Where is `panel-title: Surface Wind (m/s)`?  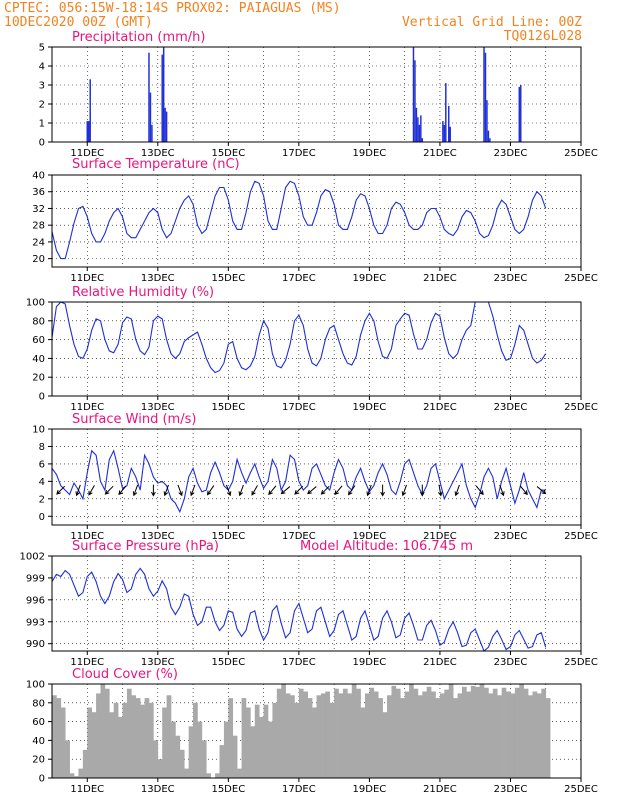
panel-title: Surface Wind (m/s) is located at coordinates (134, 419).